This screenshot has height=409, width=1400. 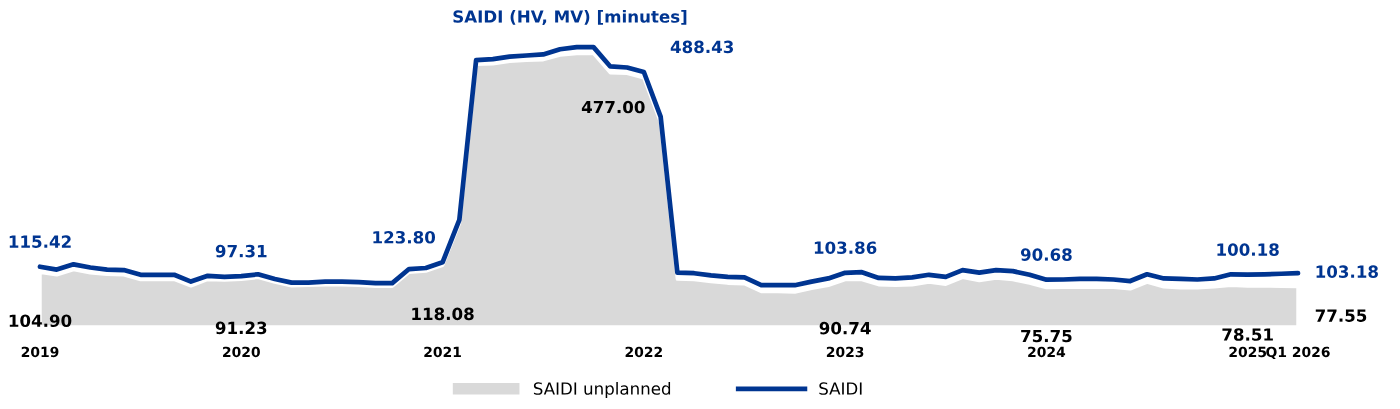 What do you see at coordinates (613, 107) in the screenshot?
I see `data-label: 477.00` at bounding box center [613, 107].